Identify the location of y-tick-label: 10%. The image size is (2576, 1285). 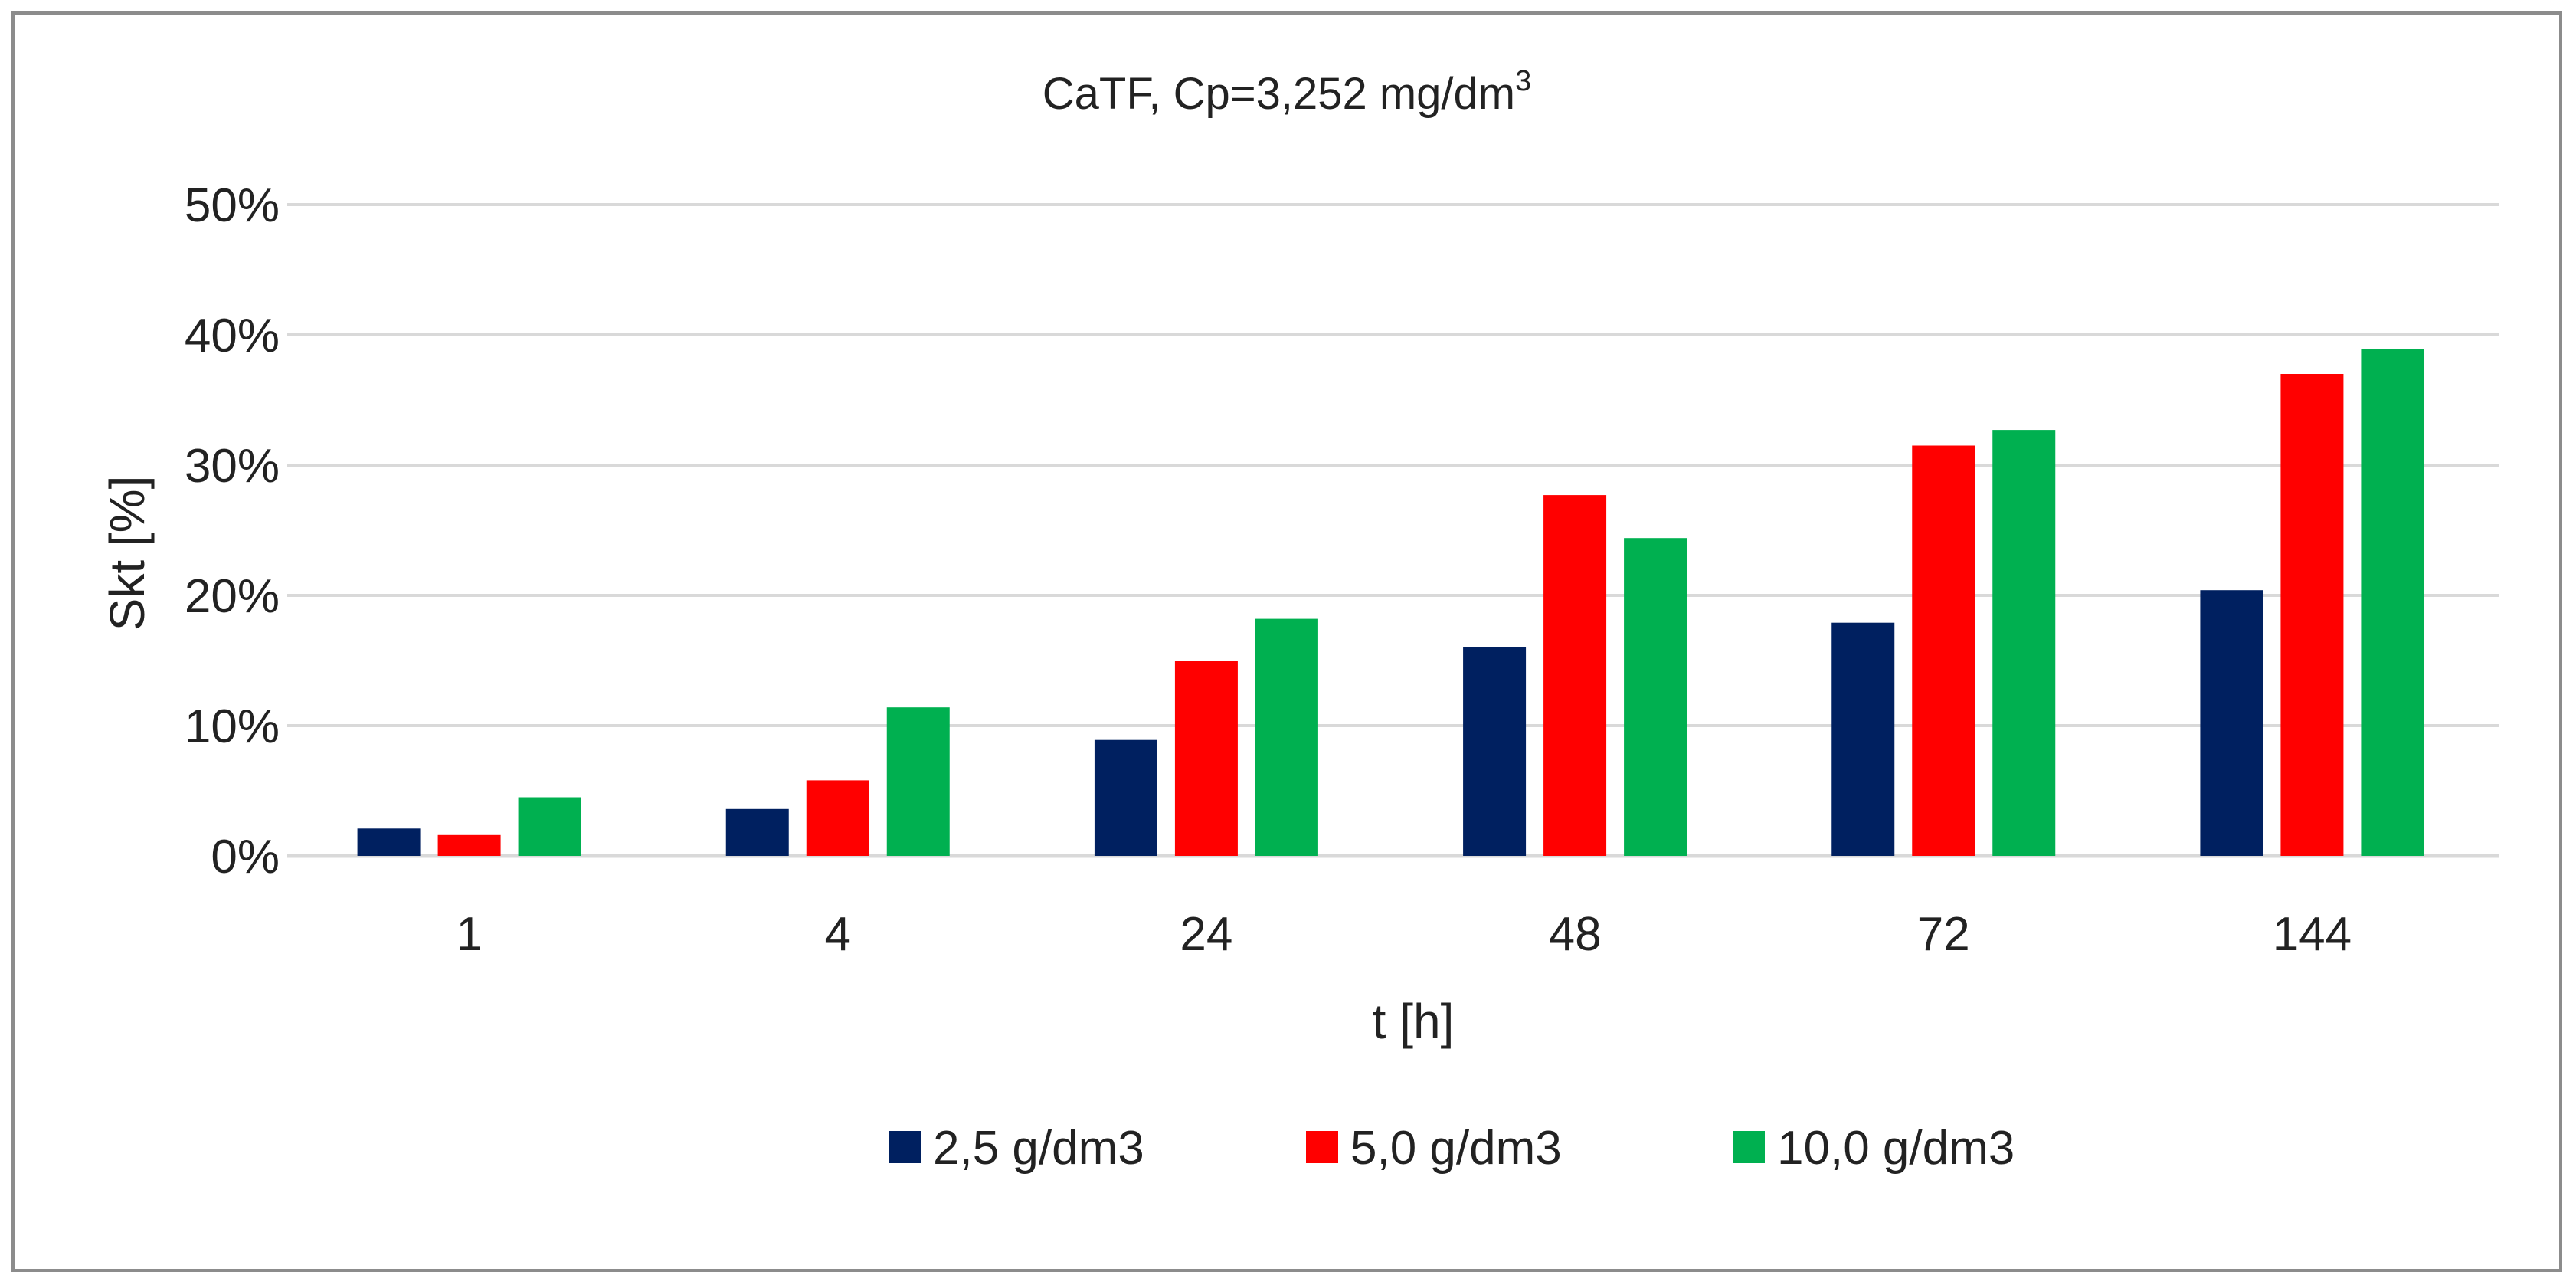
(232, 726).